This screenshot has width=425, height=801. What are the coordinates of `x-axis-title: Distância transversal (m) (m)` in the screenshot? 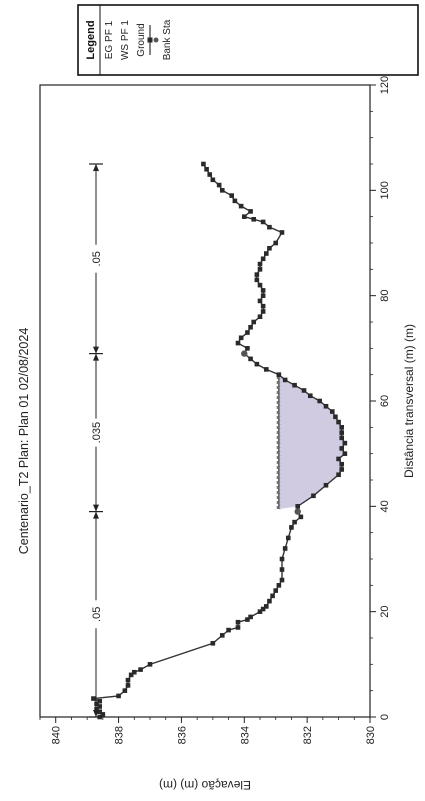 It's located at (409, 401).